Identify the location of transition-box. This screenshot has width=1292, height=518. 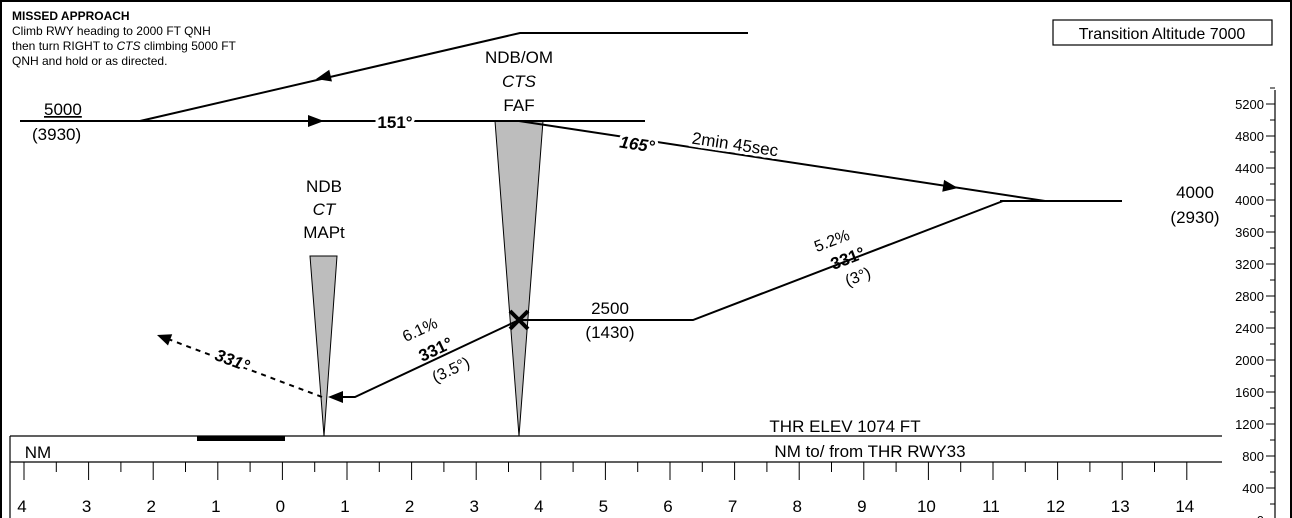
(1162, 32).